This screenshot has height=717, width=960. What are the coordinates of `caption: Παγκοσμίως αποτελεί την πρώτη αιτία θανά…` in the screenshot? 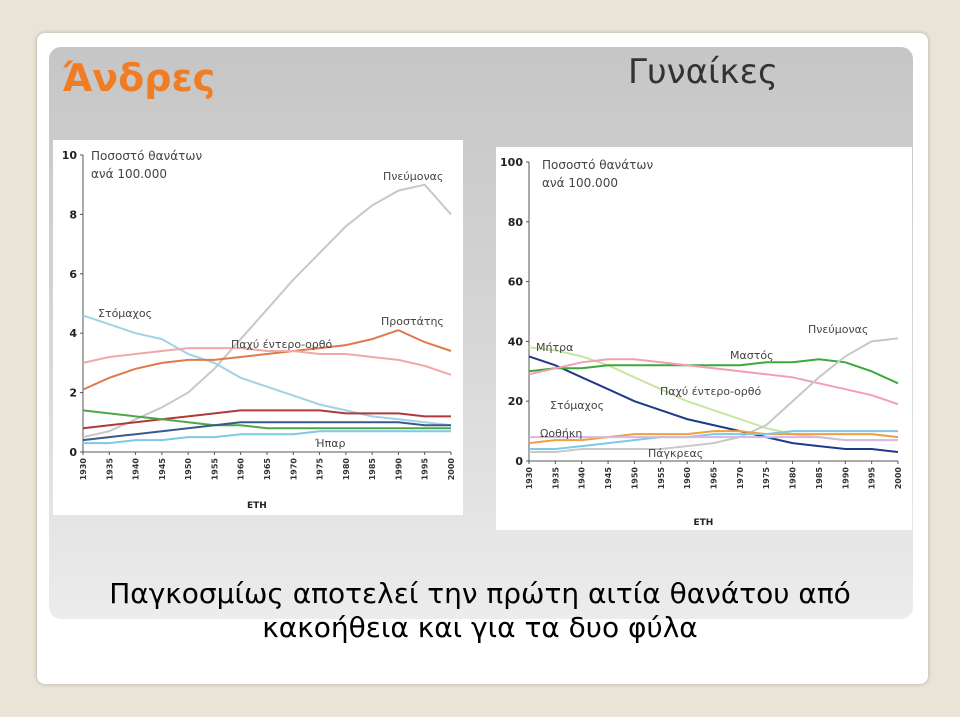 It's located at (480, 611).